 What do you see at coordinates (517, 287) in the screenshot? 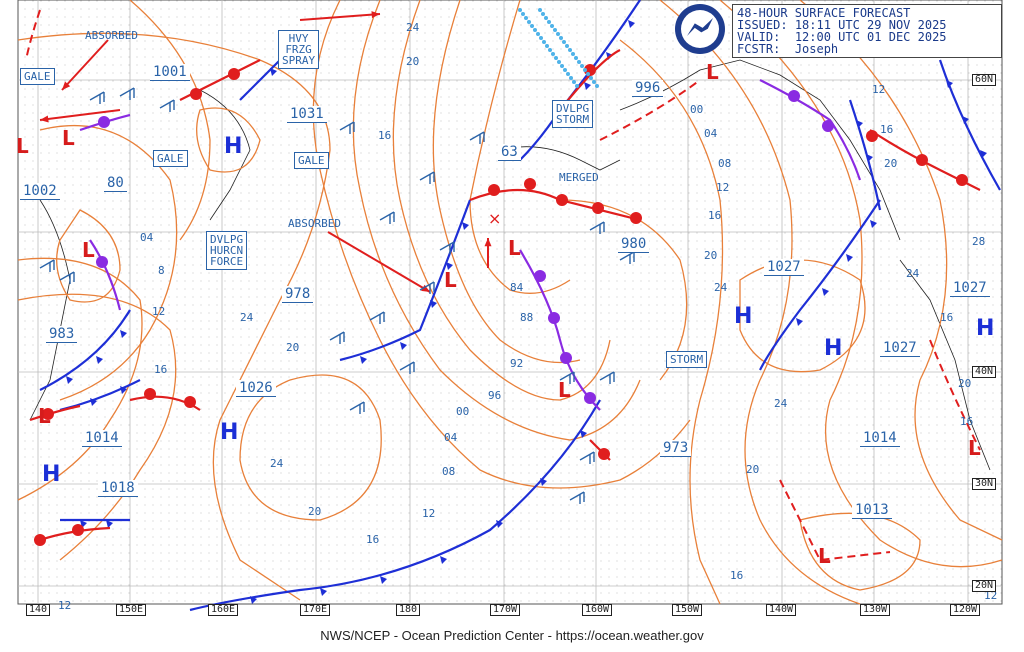
I see `isobar-label: 84` at bounding box center [517, 287].